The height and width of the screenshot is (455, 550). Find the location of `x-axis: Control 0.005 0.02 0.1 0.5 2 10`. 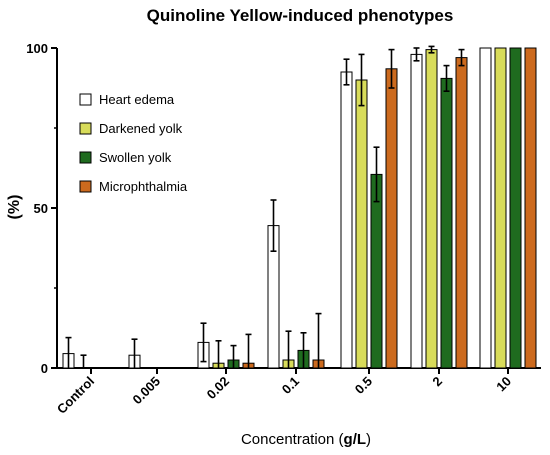

x-axis: Control 0.005 0.02 0.1 0.5 2 10 is located at coordinates (297, 392).